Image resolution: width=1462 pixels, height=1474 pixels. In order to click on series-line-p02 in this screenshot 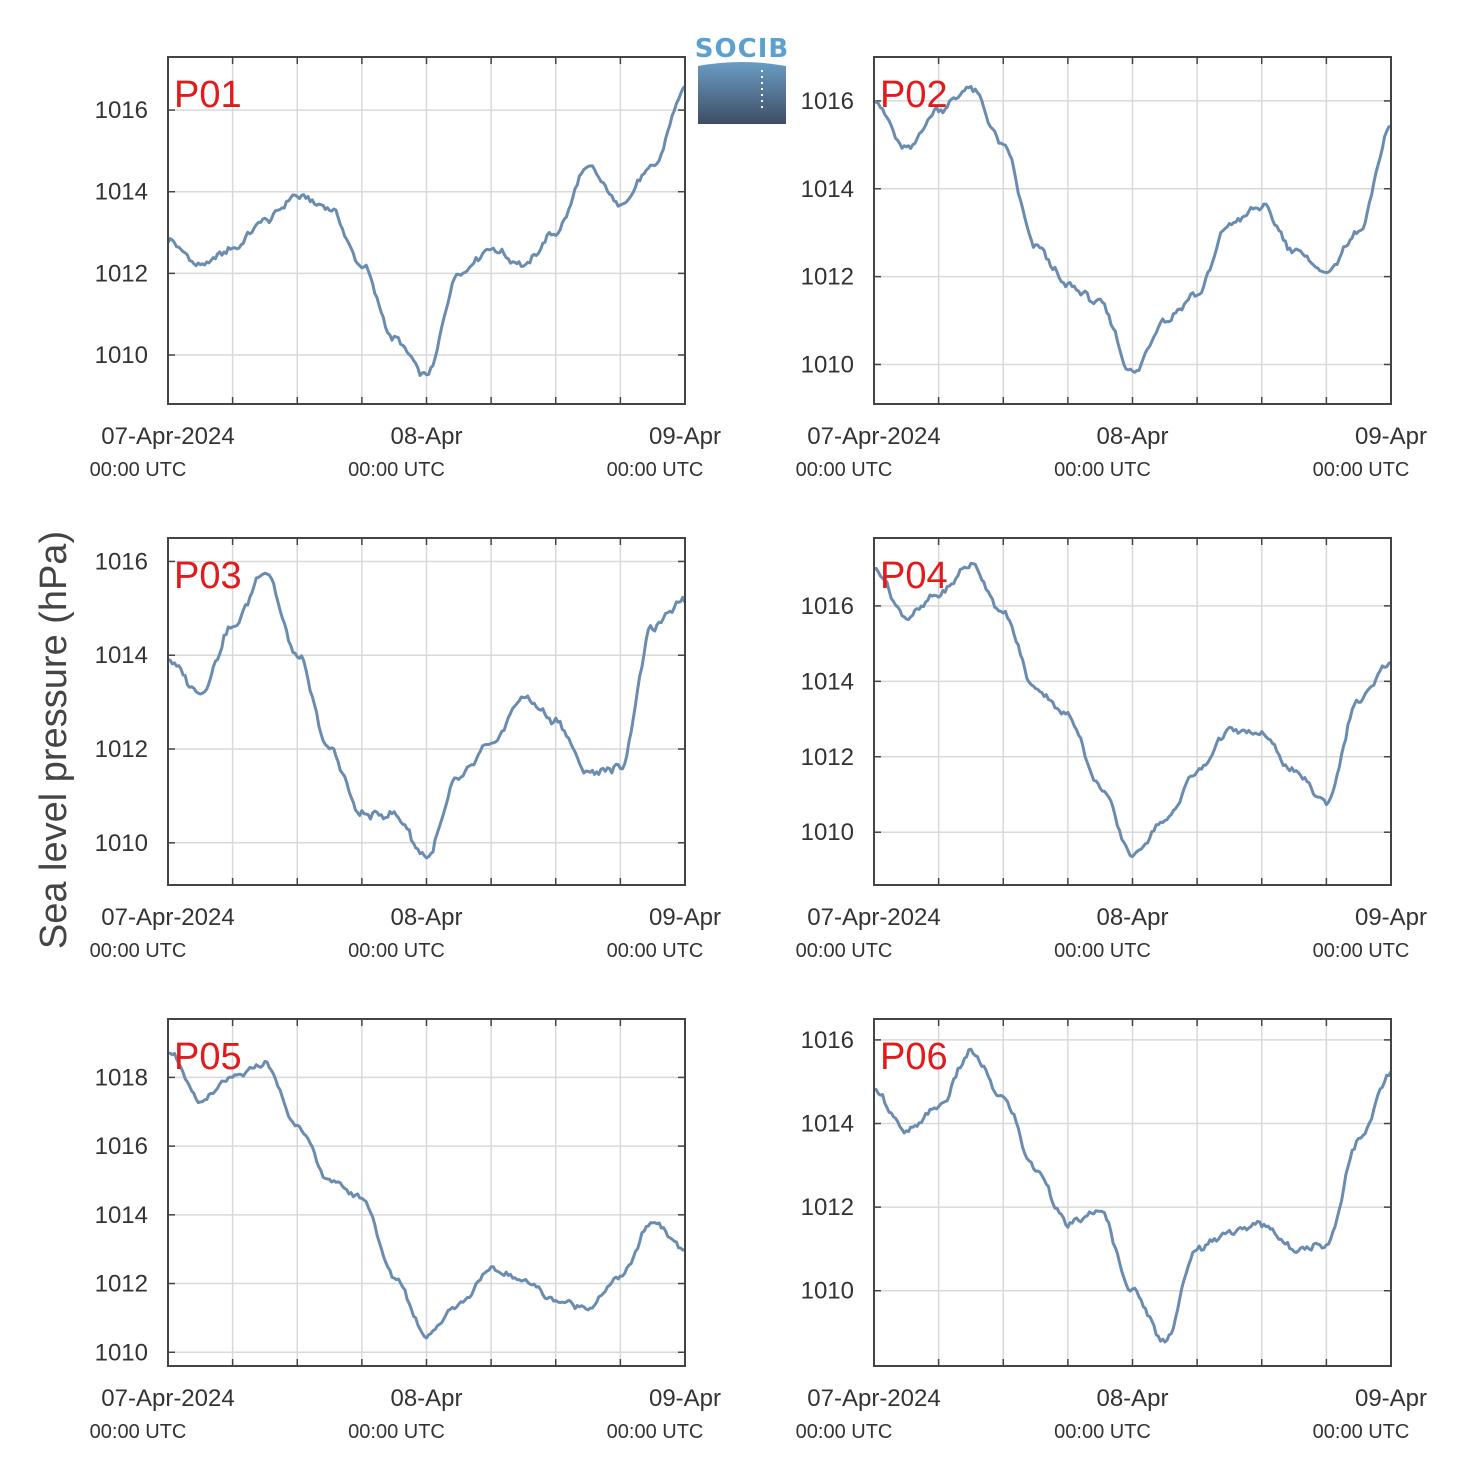, I will do `click(1132, 229)`.